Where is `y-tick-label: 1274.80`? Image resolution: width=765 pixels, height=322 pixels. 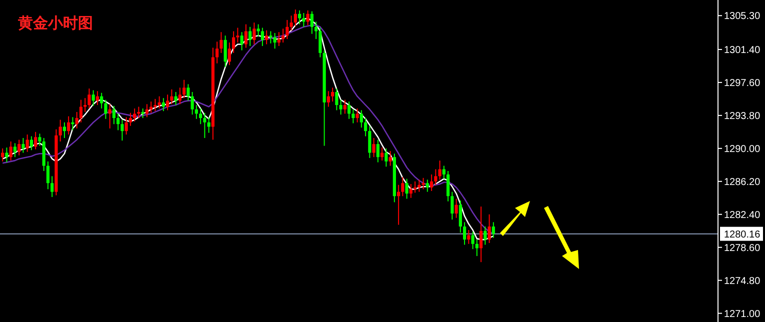
y-tick-label: 1274.80 is located at coordinates (742, 281).